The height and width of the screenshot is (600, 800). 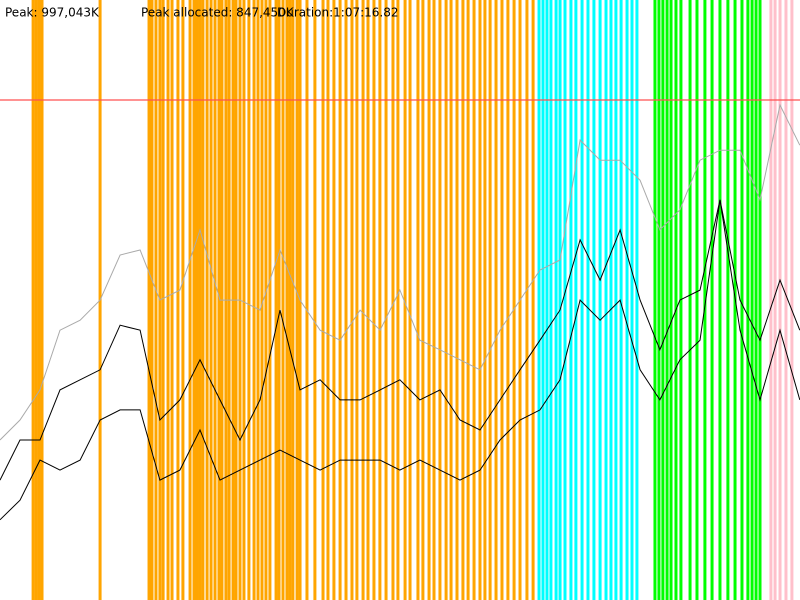 I want to click on header-text: Duration:1:07:16.82, so click(x=338, y=13).